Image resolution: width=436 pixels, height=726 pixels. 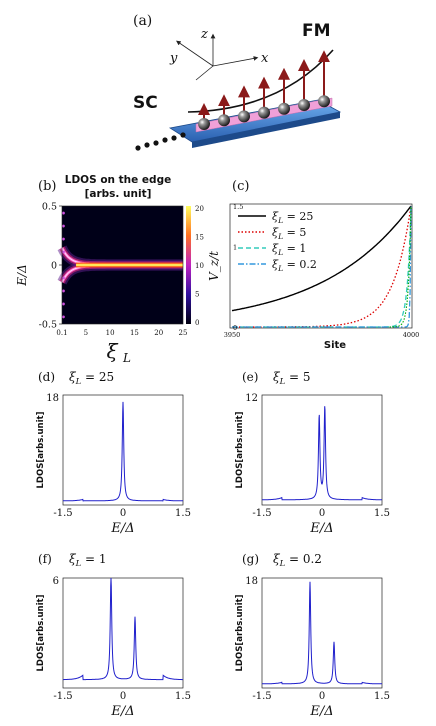 I want to click on ldos-panel: (e) ξL = 5 12 -1.5 0 1.5 LDOS[arbs.unit] E/Δ, so click(x=312, y=453).